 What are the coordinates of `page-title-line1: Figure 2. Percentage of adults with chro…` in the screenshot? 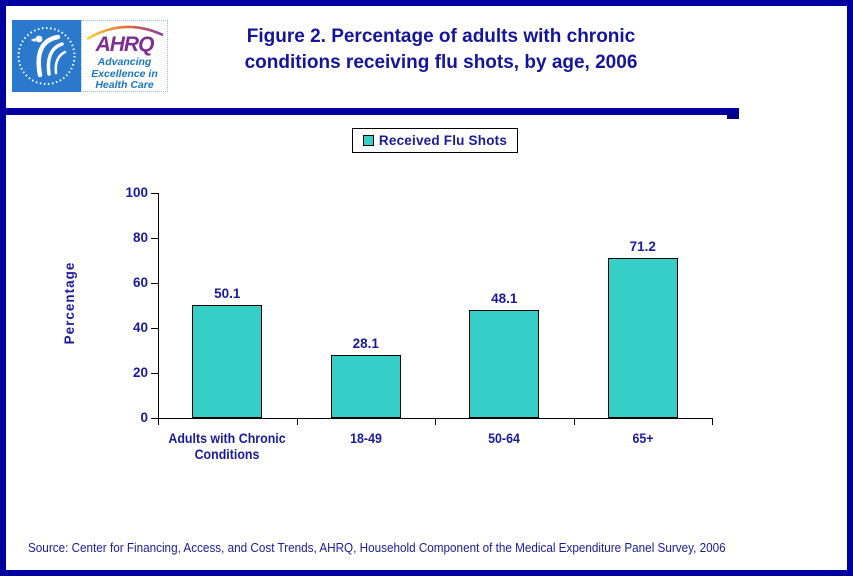 It's located at (441, 36).